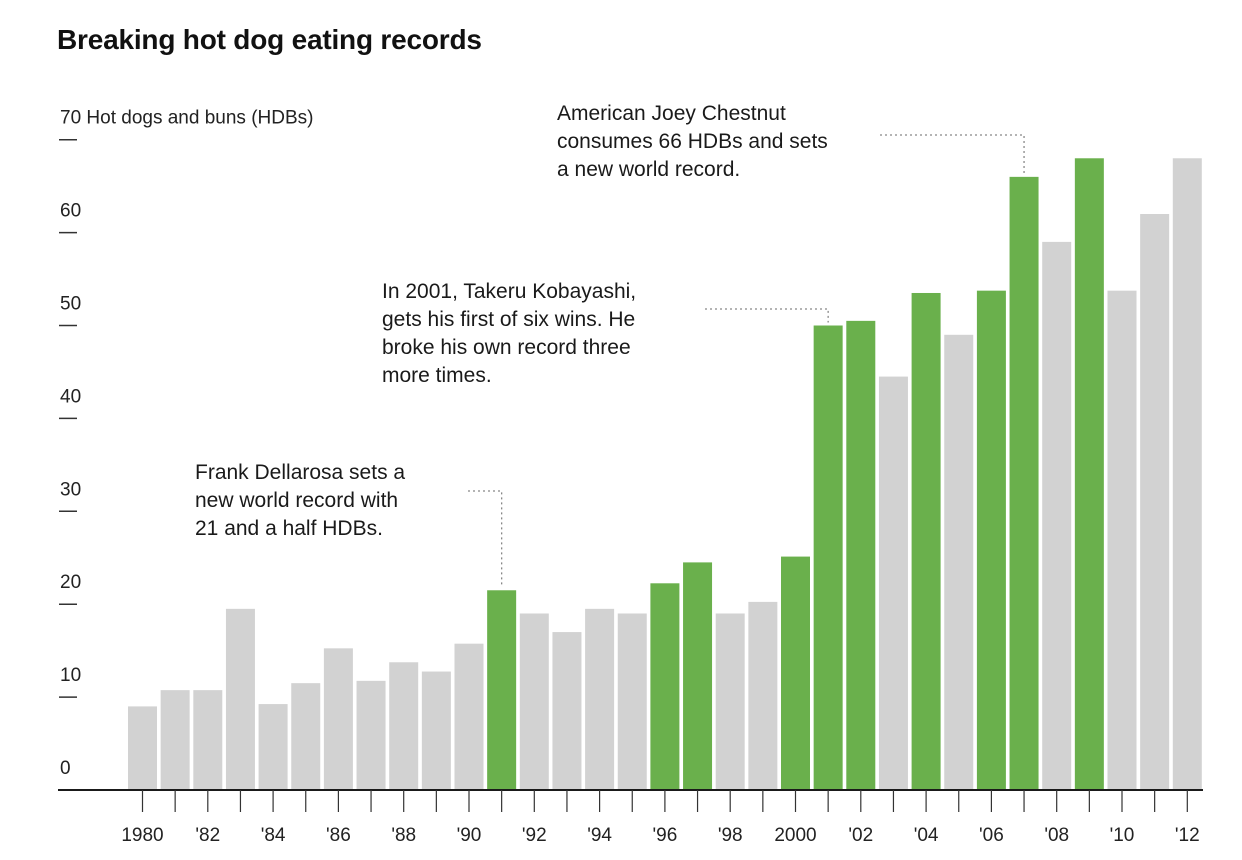  What do you see at coordinates (547, 292) in the screenshot?
I see `annotation-line: In 2001, Takeru Kobayashi,` at bounding box center [547, 292].